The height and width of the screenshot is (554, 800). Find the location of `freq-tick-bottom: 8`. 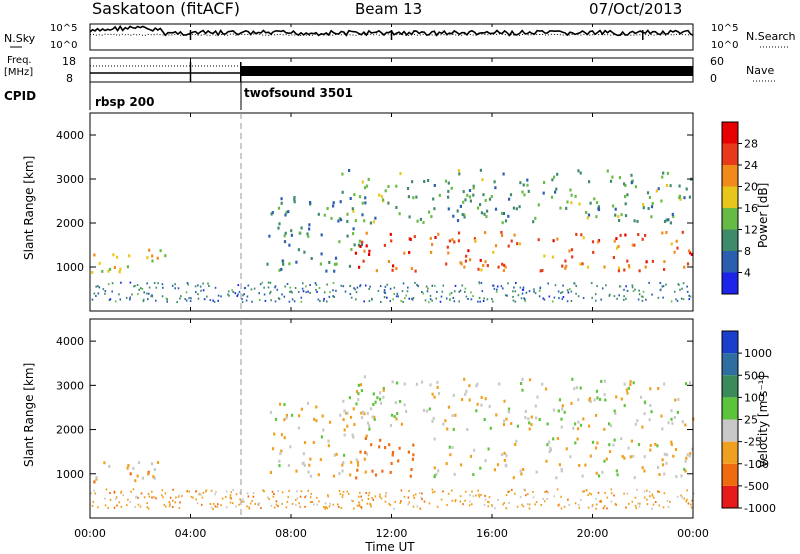

freq-tick-bottom: 8 is located at coordinates (69, 78).